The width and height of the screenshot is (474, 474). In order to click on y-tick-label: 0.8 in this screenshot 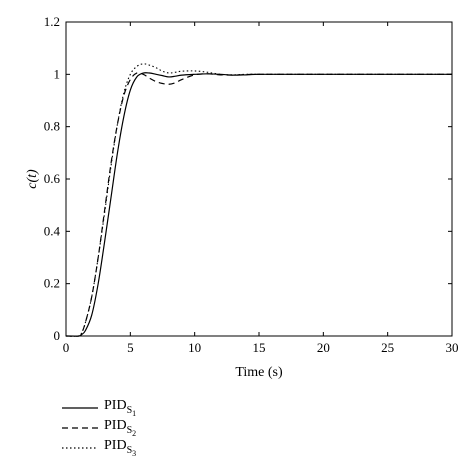, I will do `click(52, 126)`.